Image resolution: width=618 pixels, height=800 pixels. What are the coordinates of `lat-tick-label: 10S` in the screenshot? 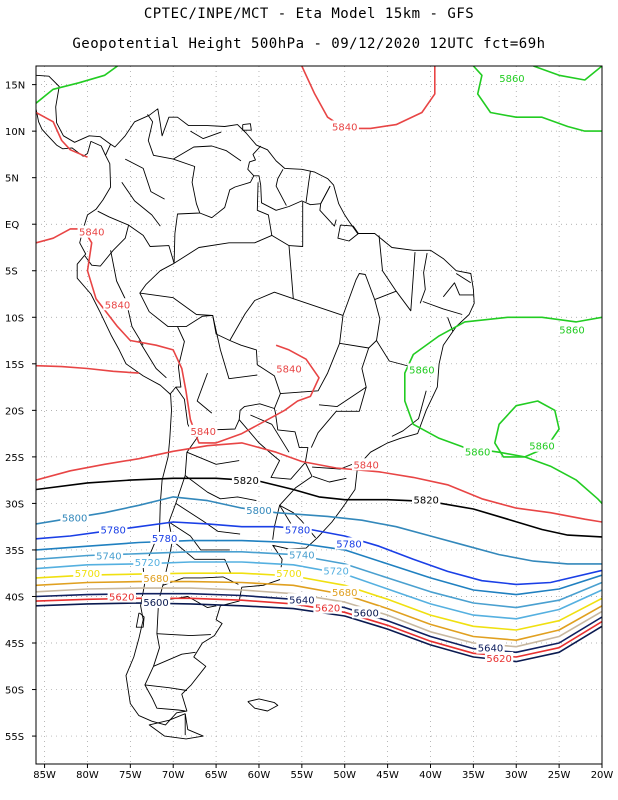 It's located at (14, 318).